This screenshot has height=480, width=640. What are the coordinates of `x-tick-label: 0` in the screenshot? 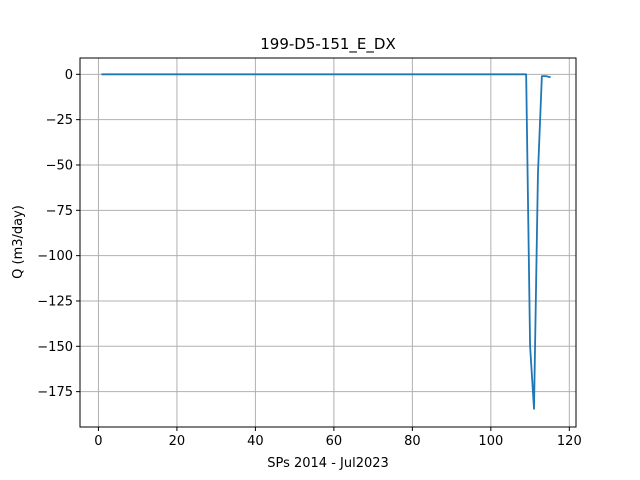 It's located at (98, 441).